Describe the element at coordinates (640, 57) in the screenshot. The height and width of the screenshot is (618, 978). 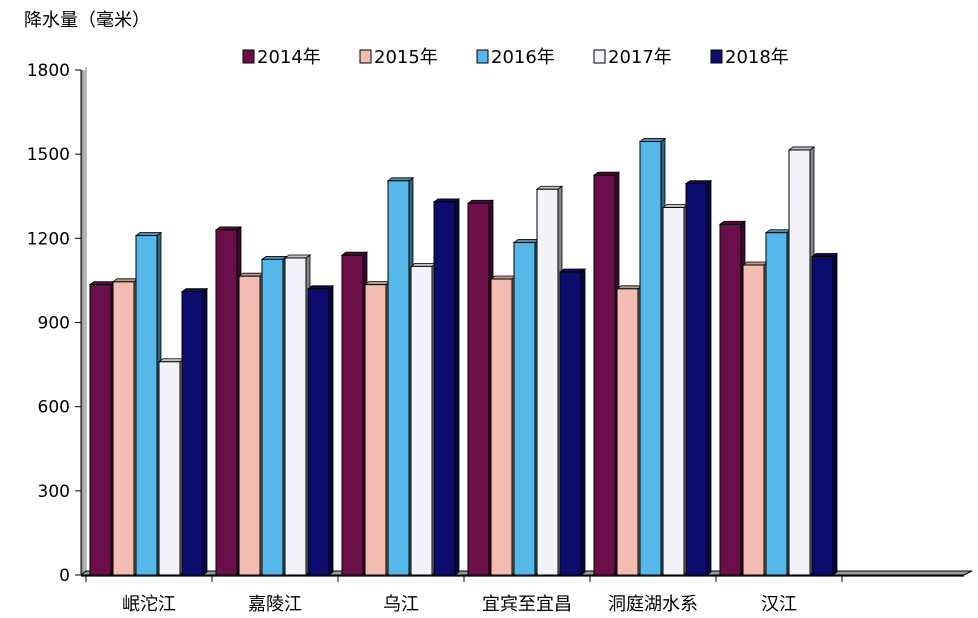
I see `legend-label: 2017年` at that location.